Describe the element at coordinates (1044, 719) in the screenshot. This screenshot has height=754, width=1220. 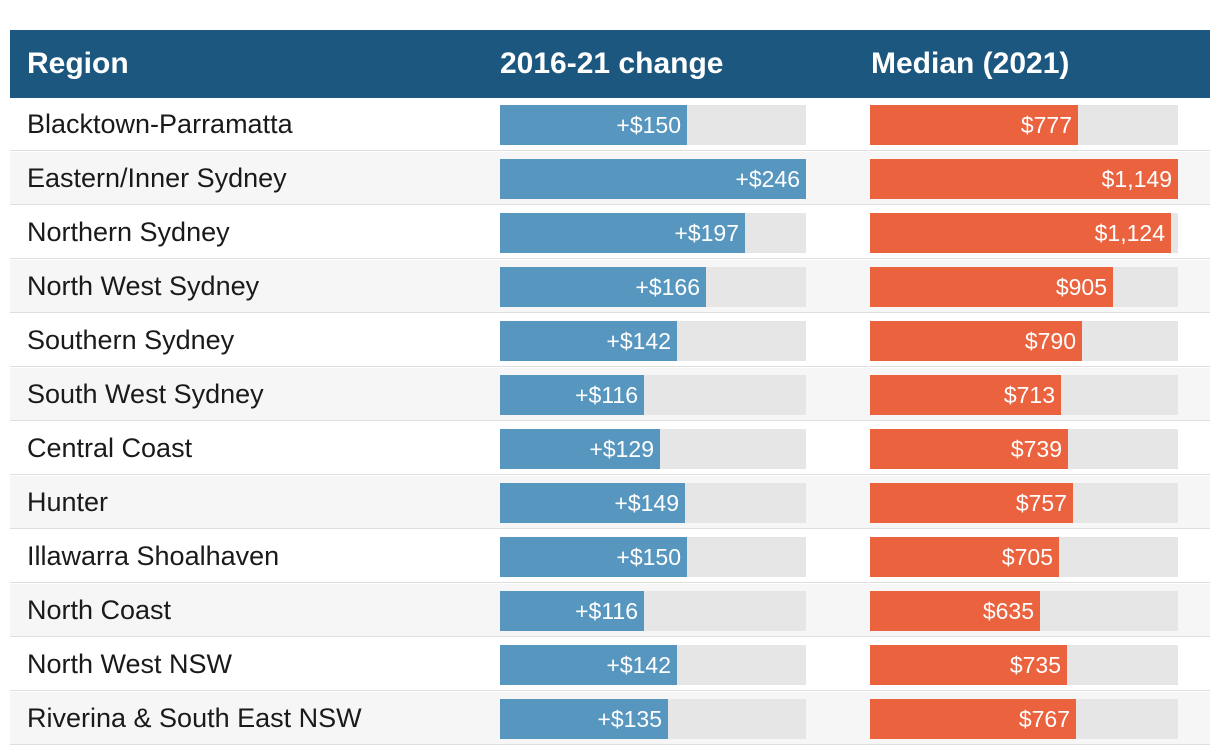
I see `median-value-label: $767` at that location.